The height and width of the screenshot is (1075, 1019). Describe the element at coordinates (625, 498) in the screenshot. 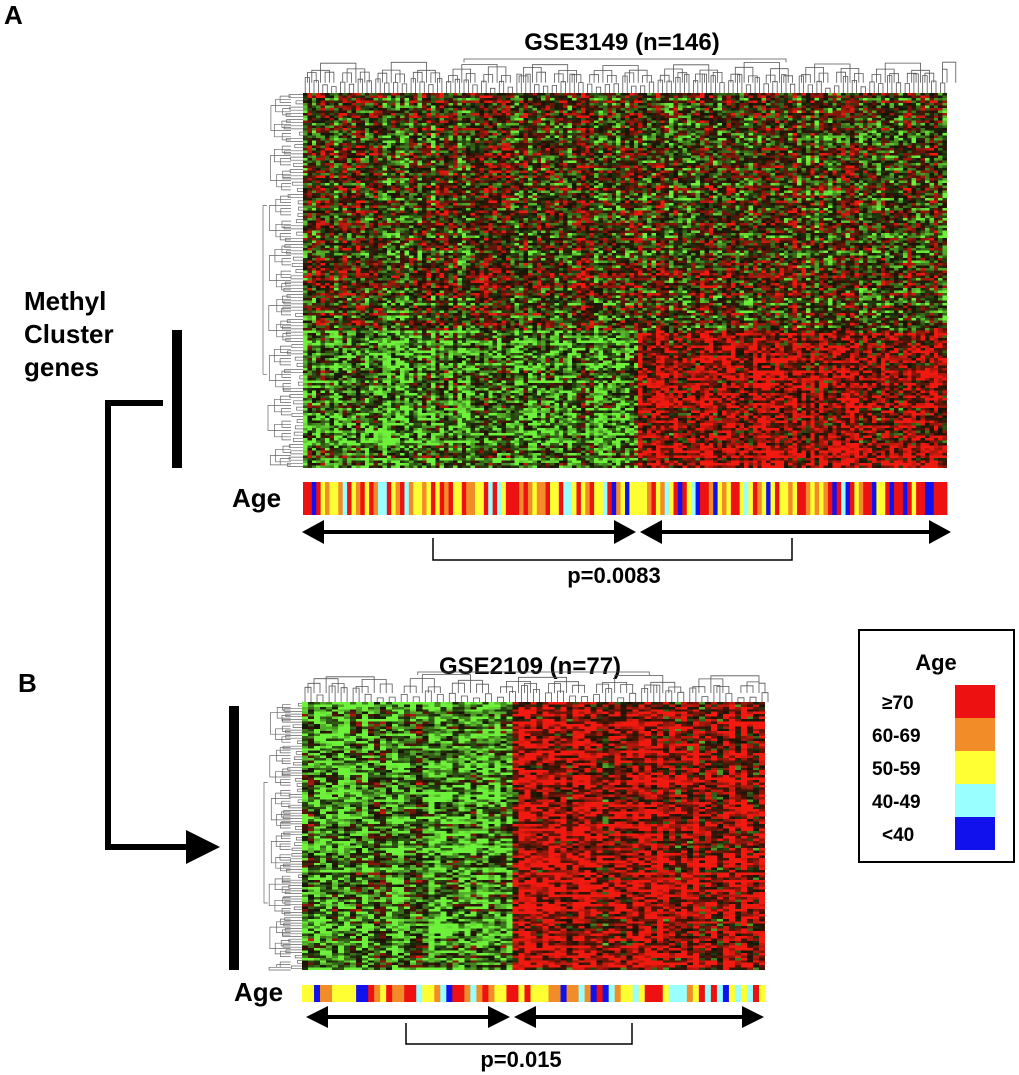

I see `age-bar-a` at that location.